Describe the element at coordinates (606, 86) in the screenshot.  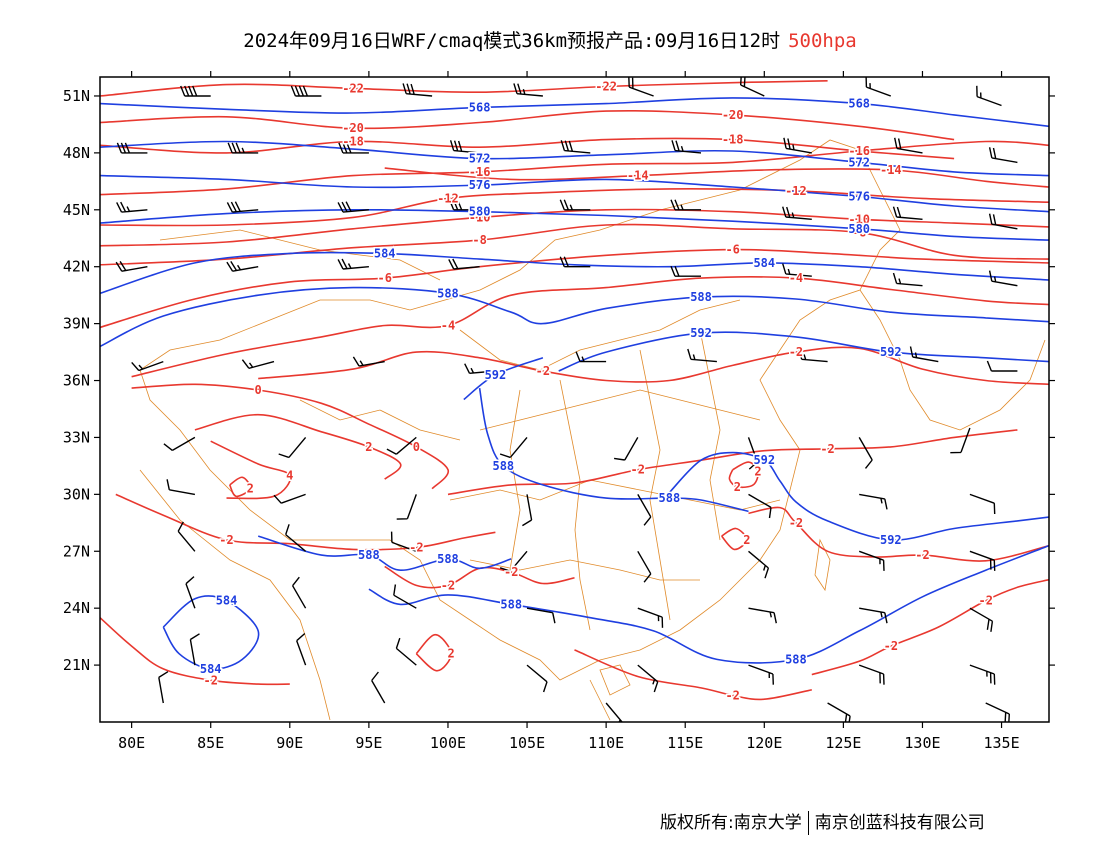
I see `temperature-contour-label: -22` at that location.